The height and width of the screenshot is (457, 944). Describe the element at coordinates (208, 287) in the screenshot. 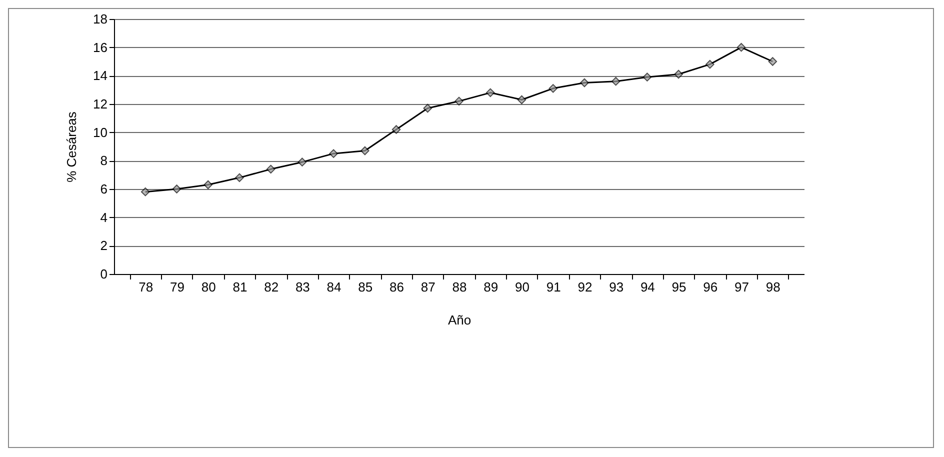

I see `x-tick-label: 80` at that location.